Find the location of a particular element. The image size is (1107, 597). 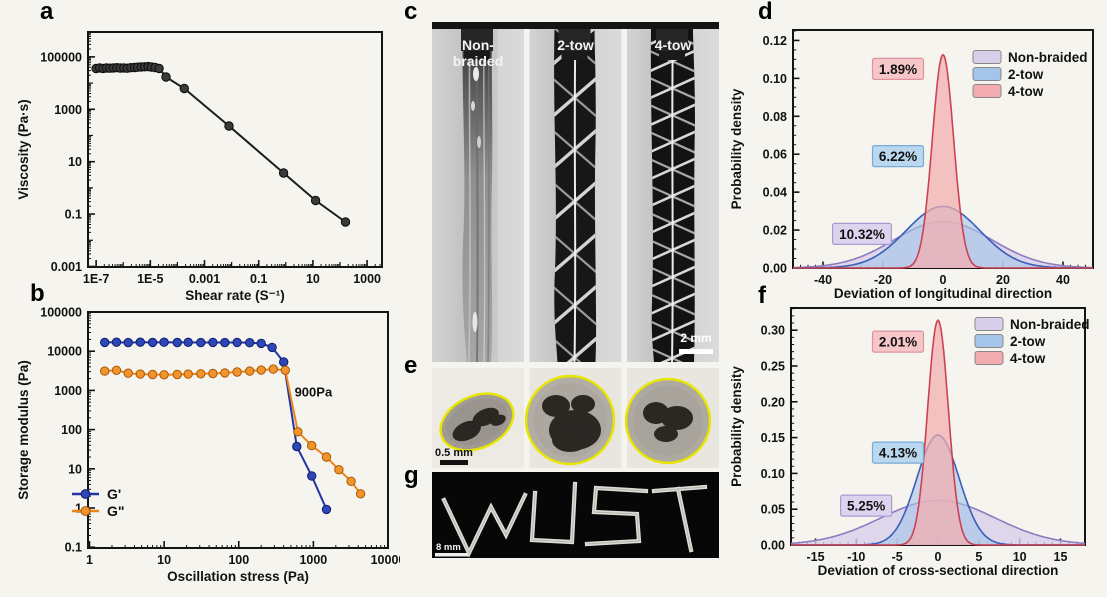

svg-text: -15 is located at coordinates (815, 557).